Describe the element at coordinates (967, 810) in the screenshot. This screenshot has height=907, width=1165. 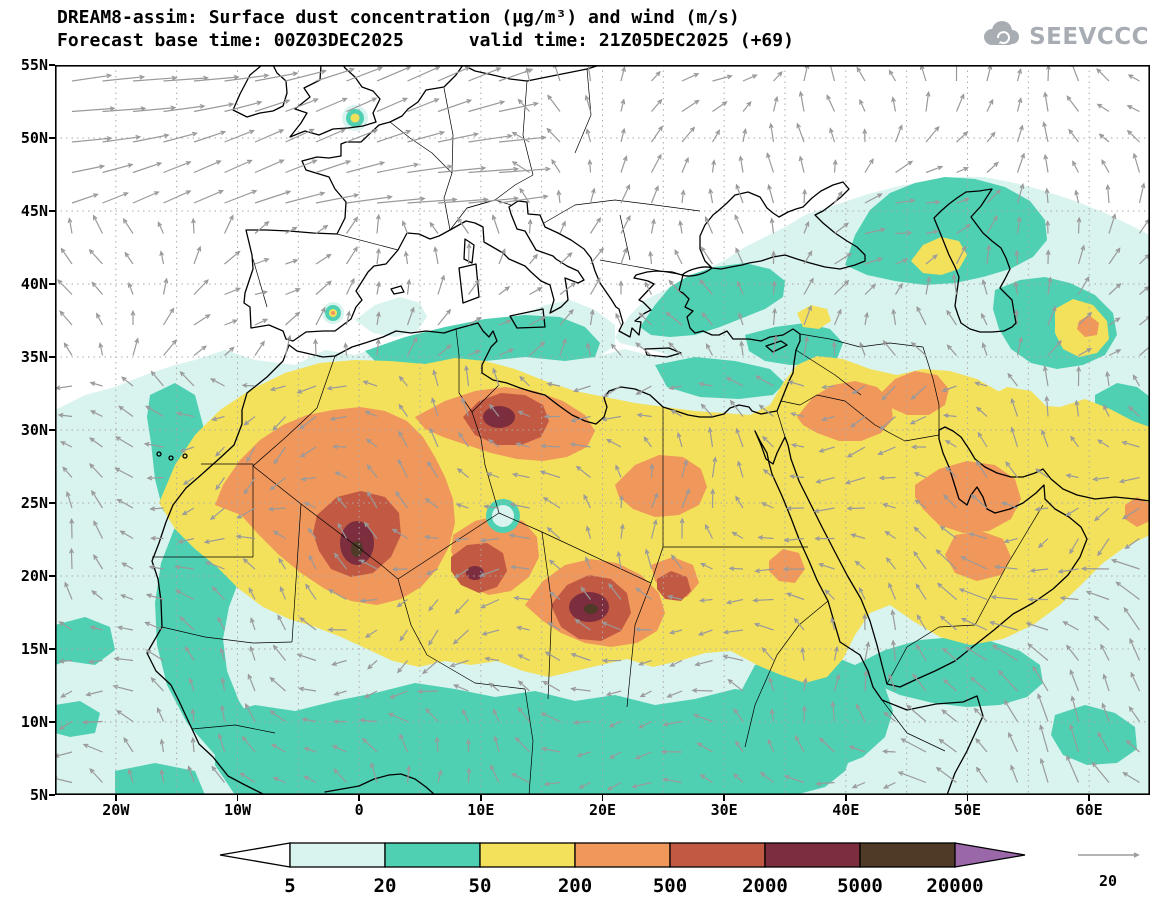
I see `lon-tick-label: 50E` at that location.